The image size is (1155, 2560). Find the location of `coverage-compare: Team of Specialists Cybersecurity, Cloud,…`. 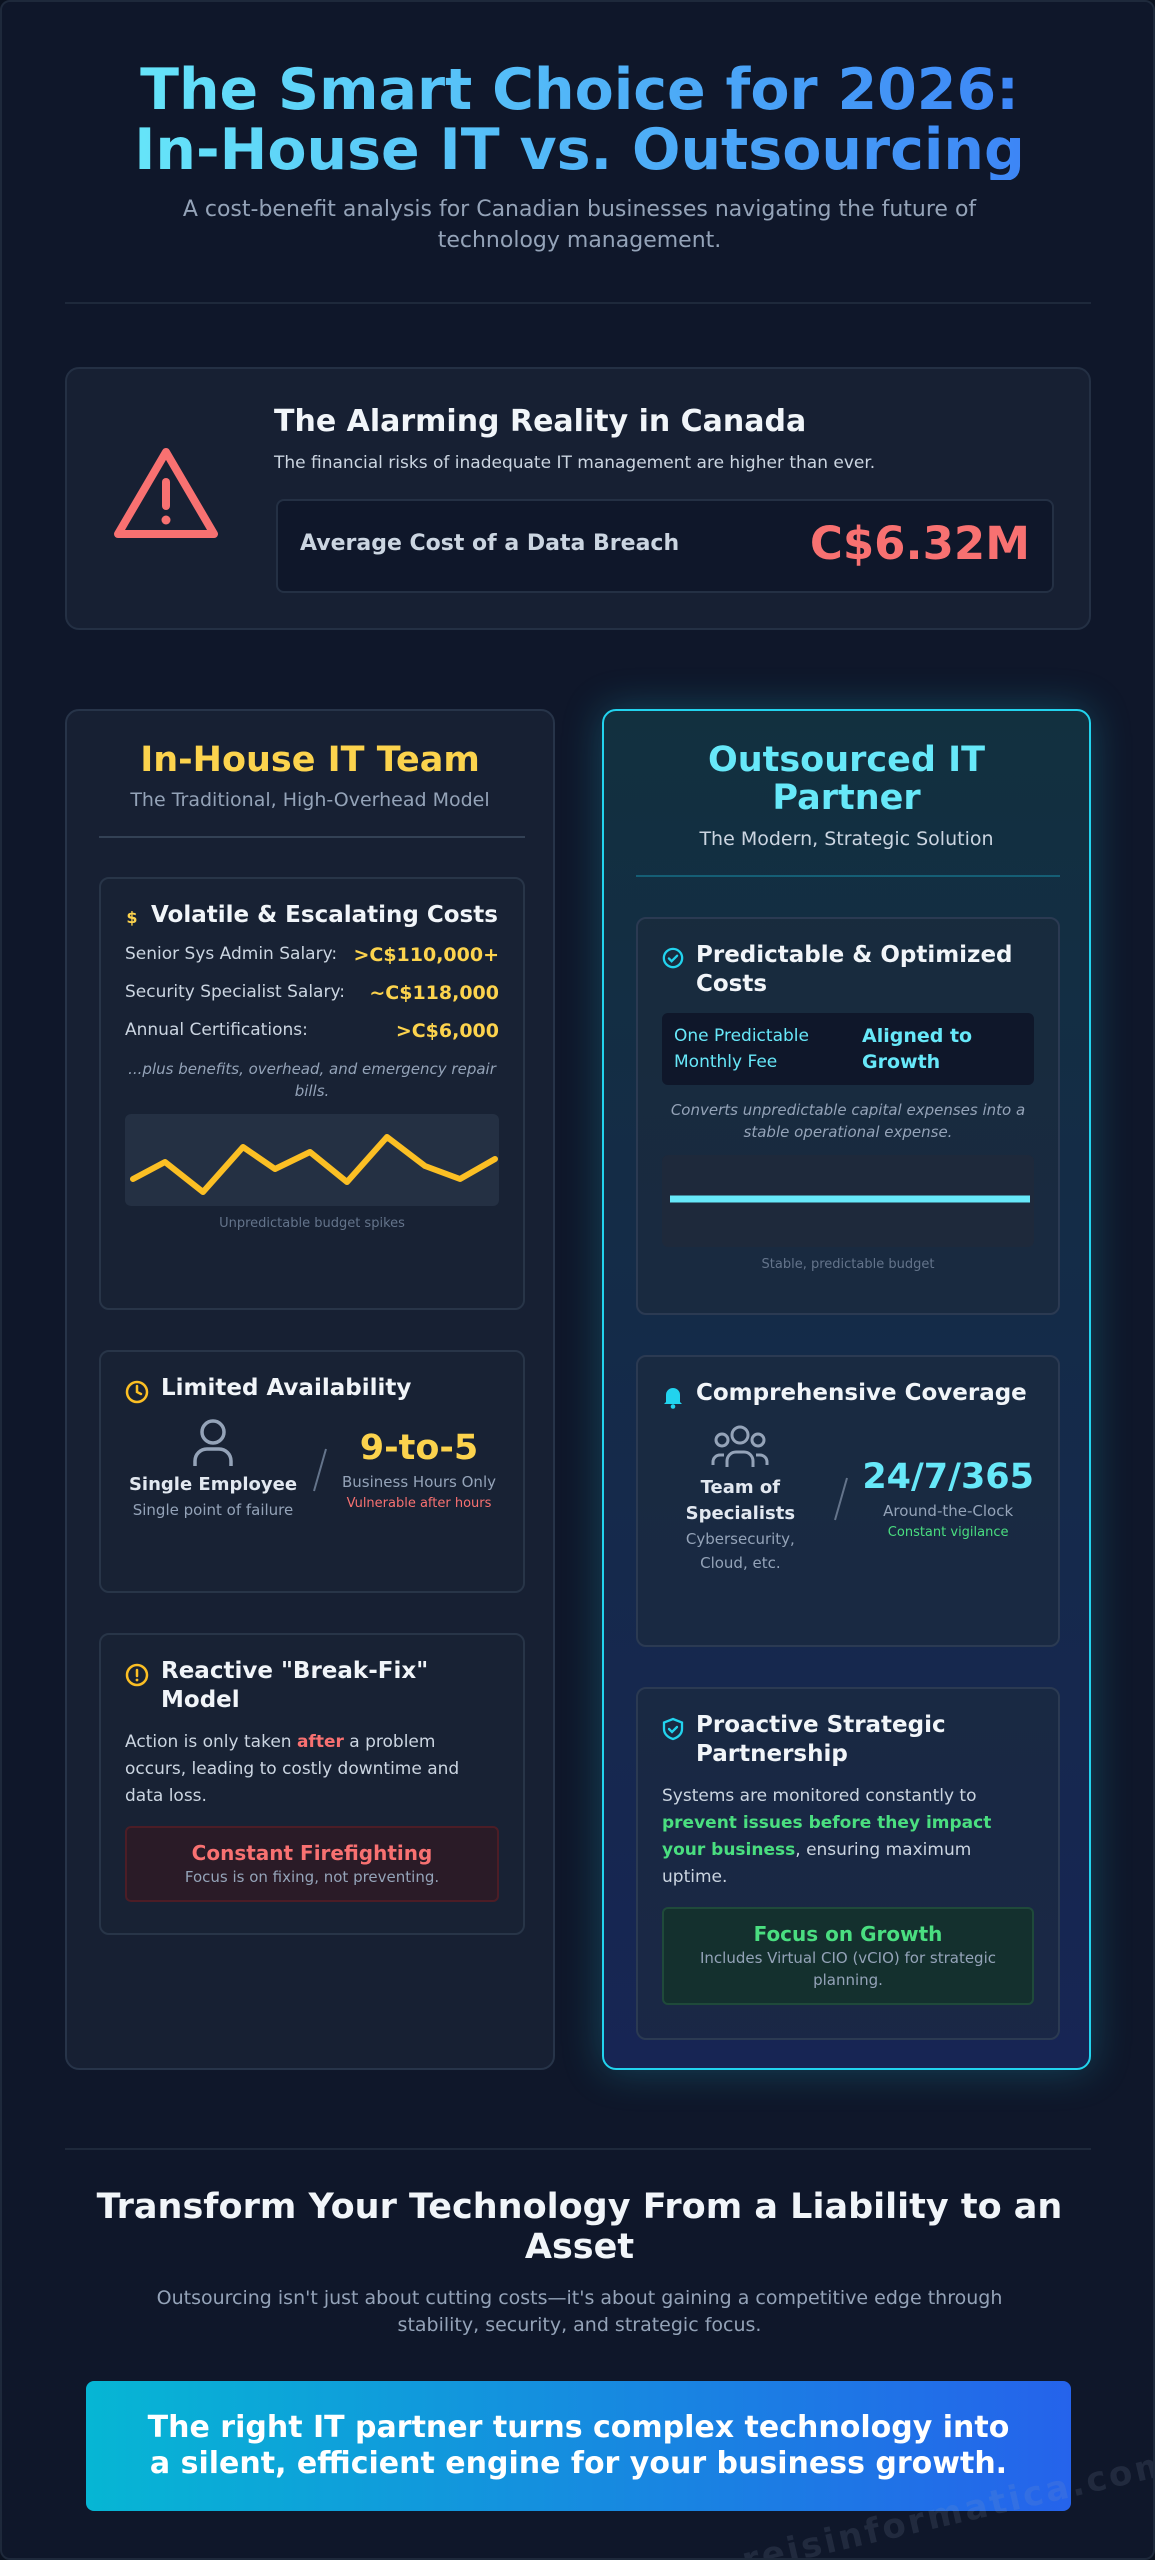

coverage-compare: Team of Specialists Cybersecurity, Cloud,… is located at coordinates (848, 1499).